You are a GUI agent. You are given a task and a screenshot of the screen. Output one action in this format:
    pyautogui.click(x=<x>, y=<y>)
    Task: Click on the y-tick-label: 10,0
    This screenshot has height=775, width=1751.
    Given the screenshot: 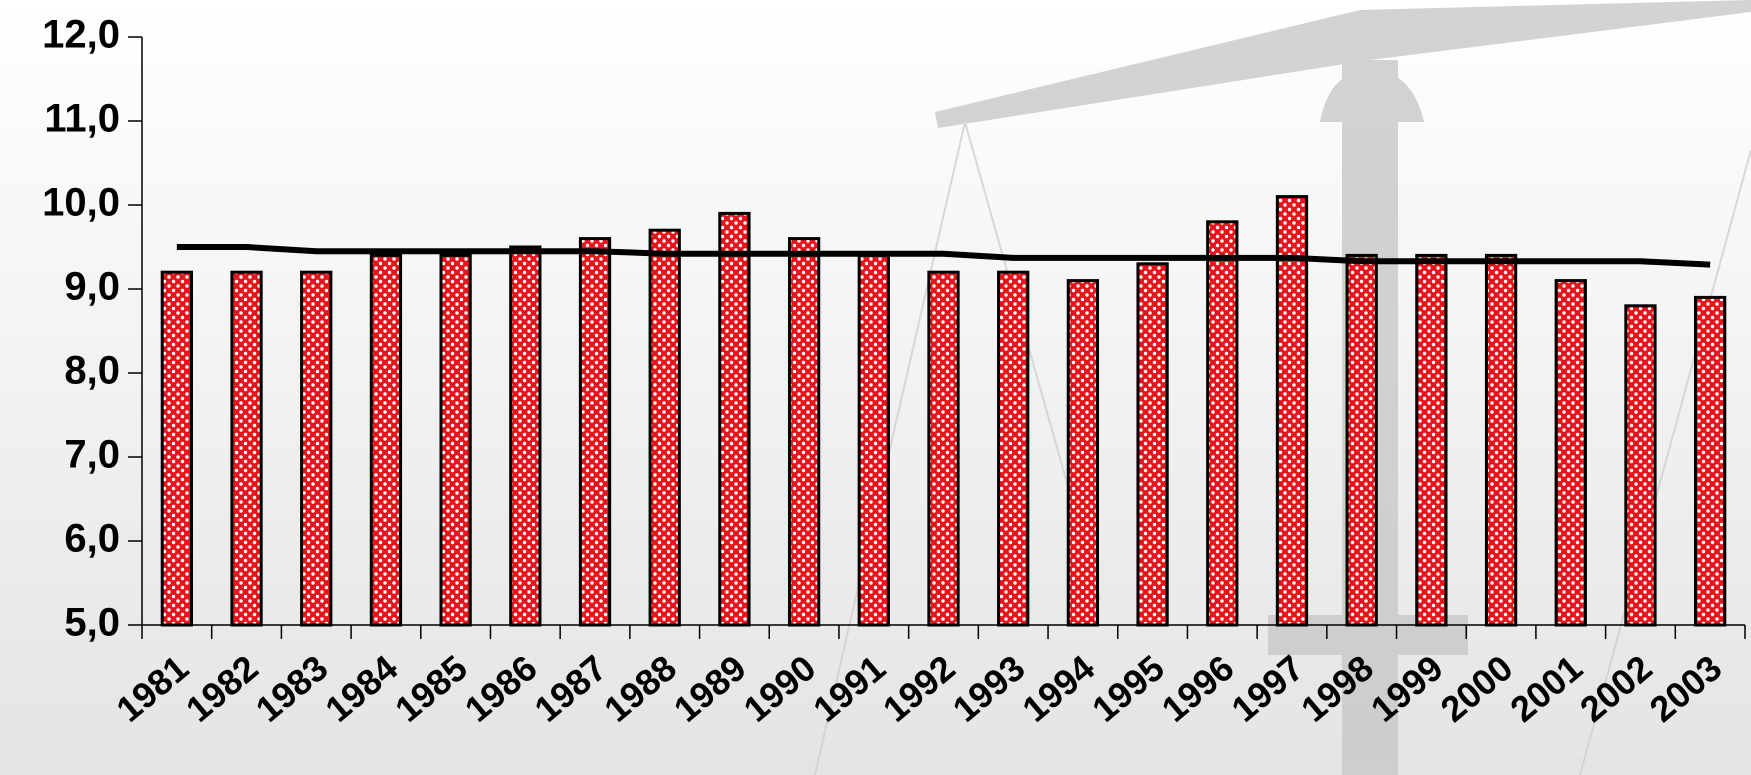 What is the action you would take?
    pyautogui.click(x=81, y=203)
    